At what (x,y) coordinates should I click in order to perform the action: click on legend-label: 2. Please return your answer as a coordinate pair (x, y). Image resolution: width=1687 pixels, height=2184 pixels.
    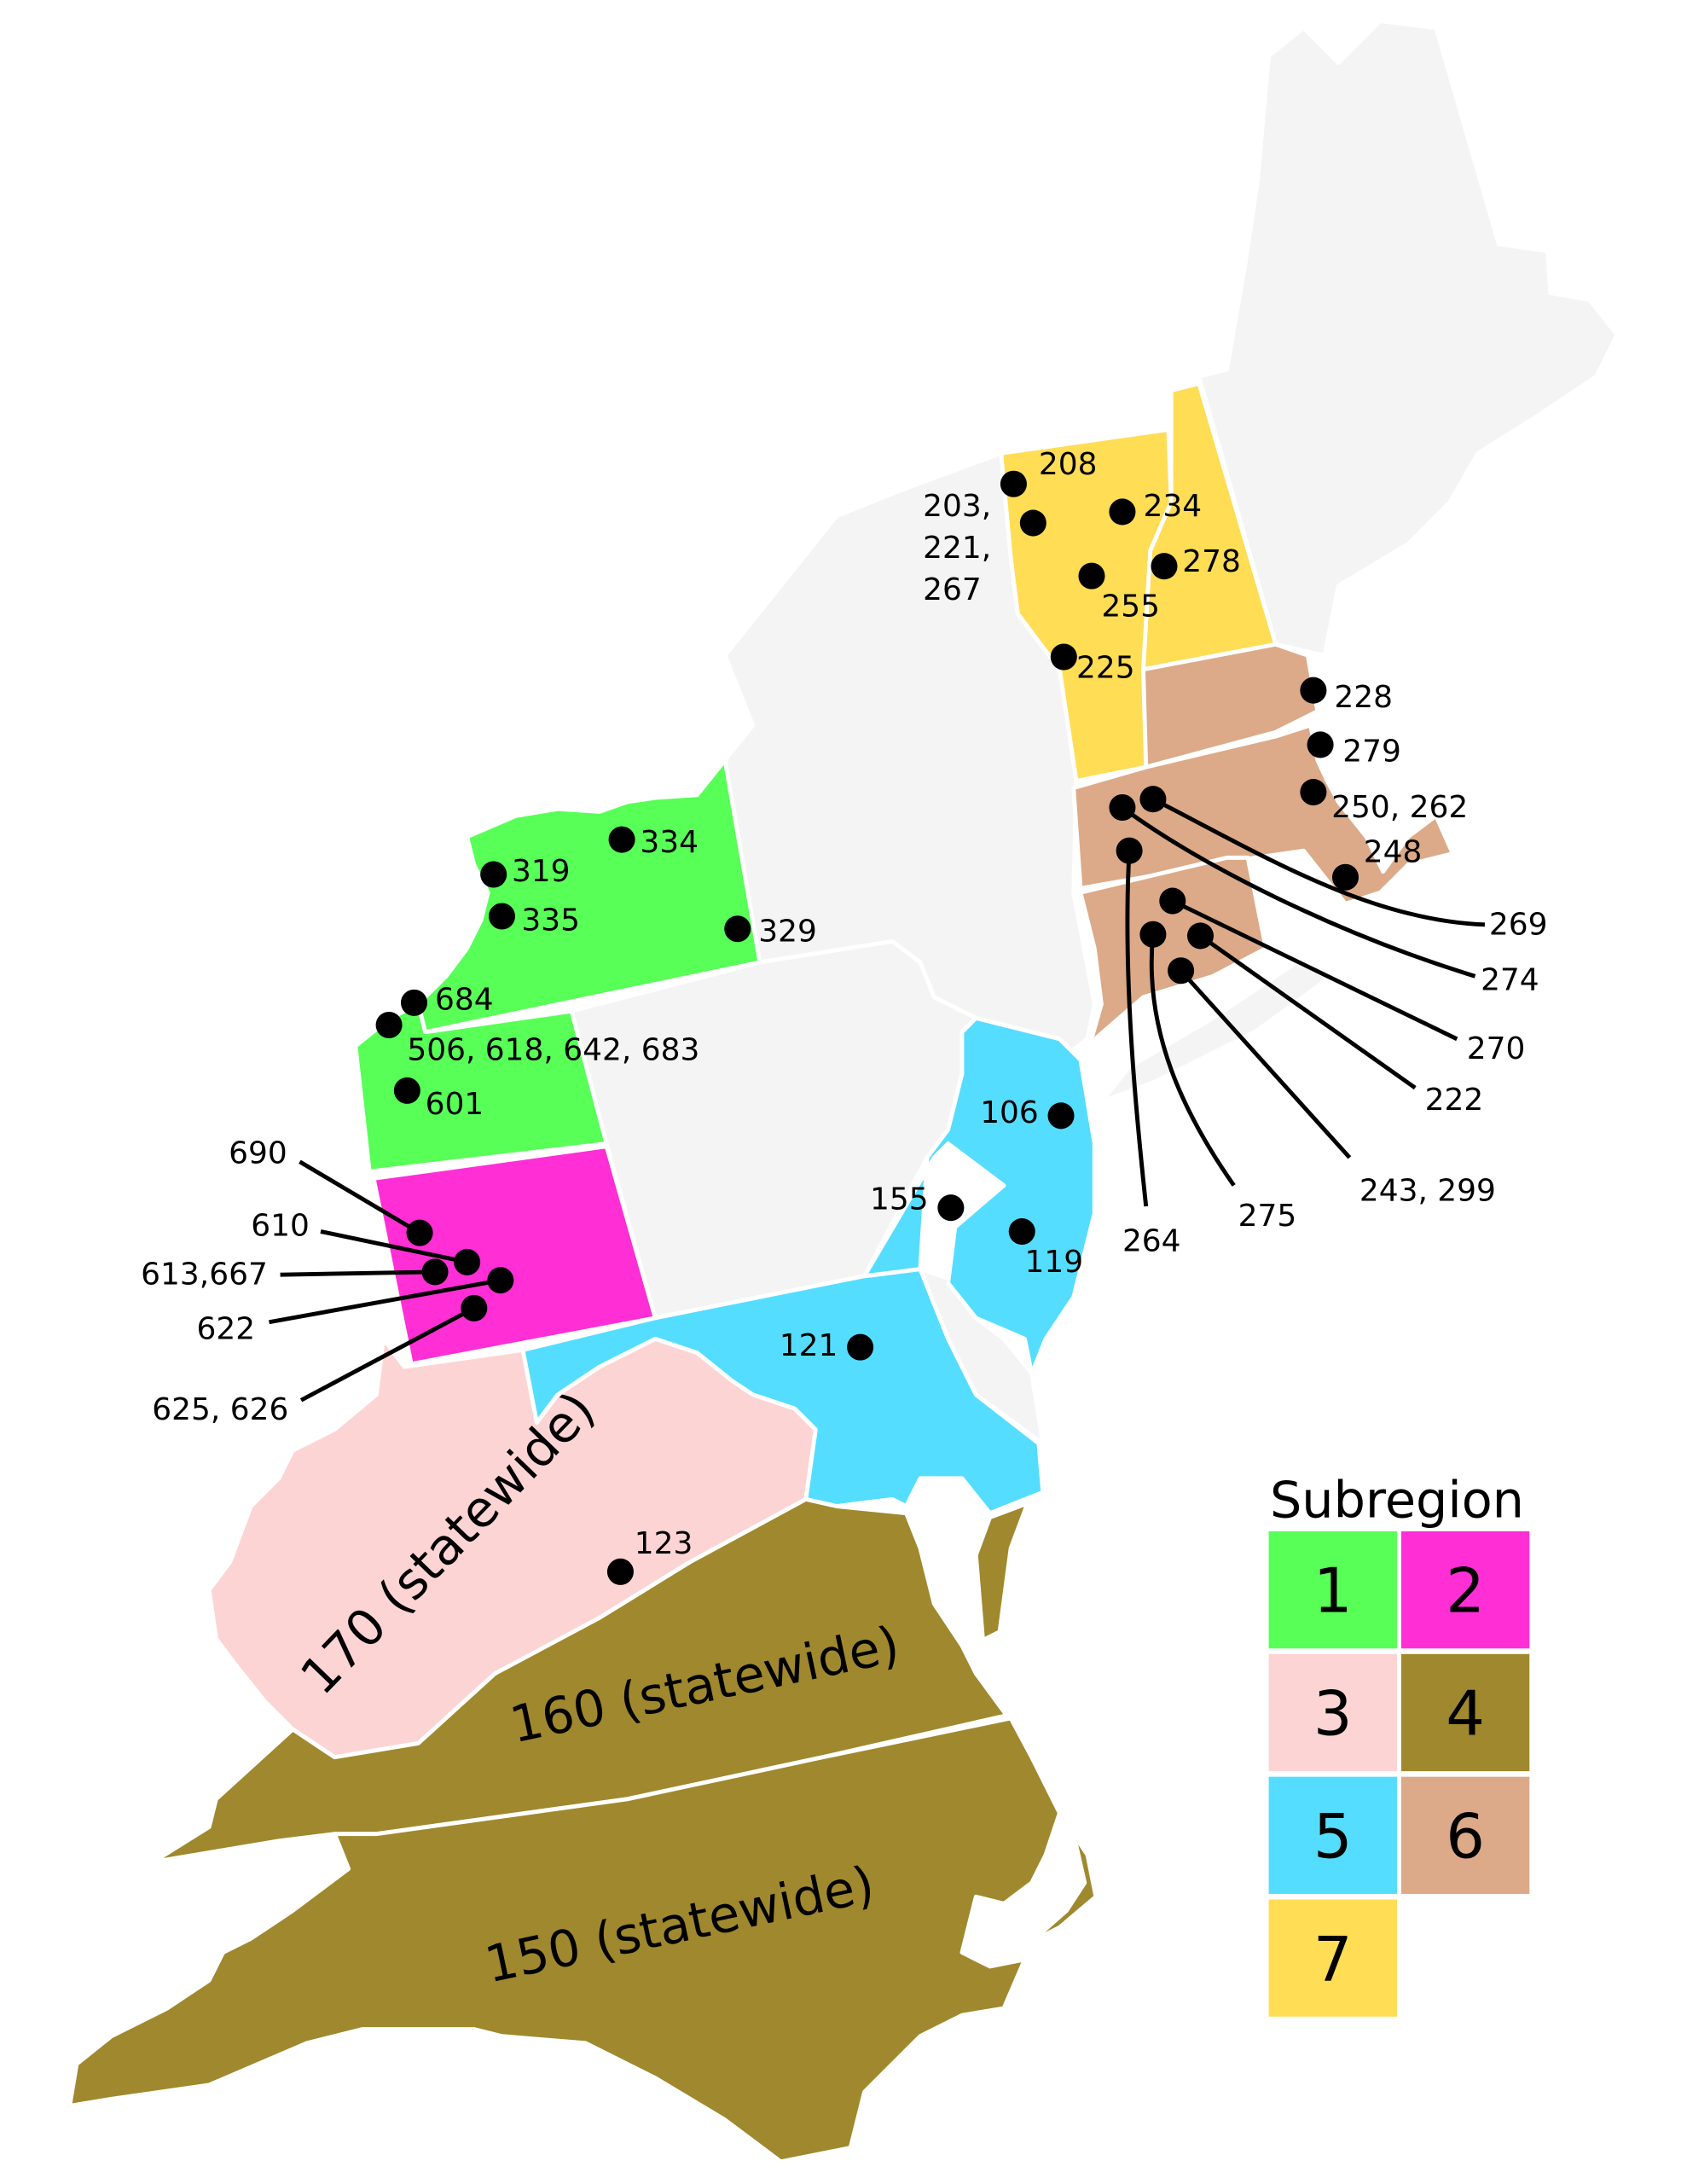
    Looking at the image, I should click on (1466, 1591).